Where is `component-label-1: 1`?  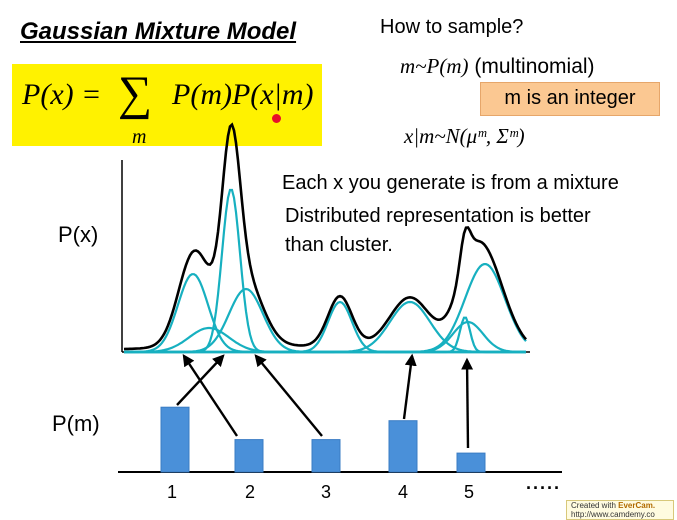
component-label-1: 1 is located at coordinates (171, 492).